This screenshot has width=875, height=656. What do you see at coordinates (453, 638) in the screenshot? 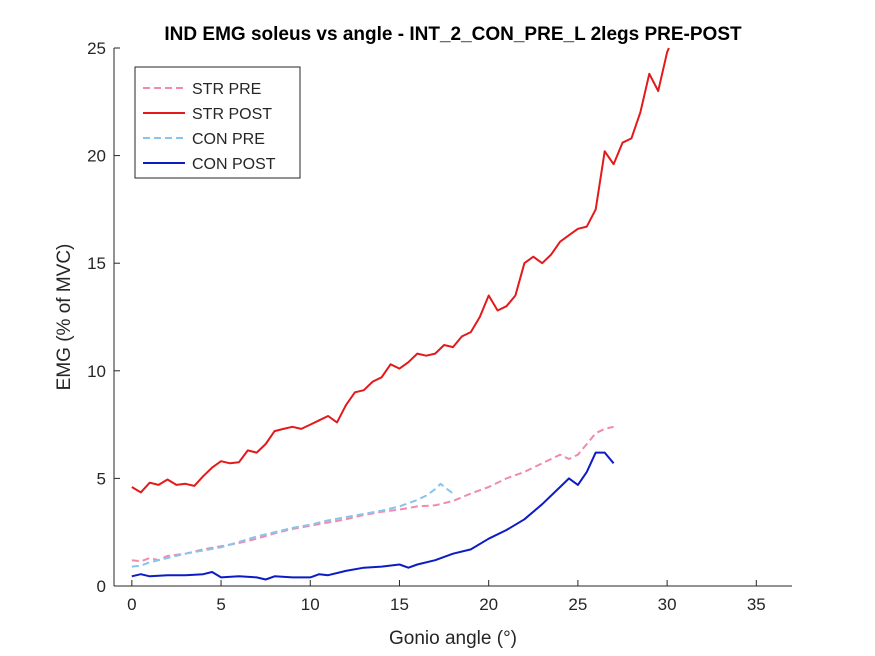
I see `x-axis-label: Gonio angle (°)` at bounding box center [453, 638].